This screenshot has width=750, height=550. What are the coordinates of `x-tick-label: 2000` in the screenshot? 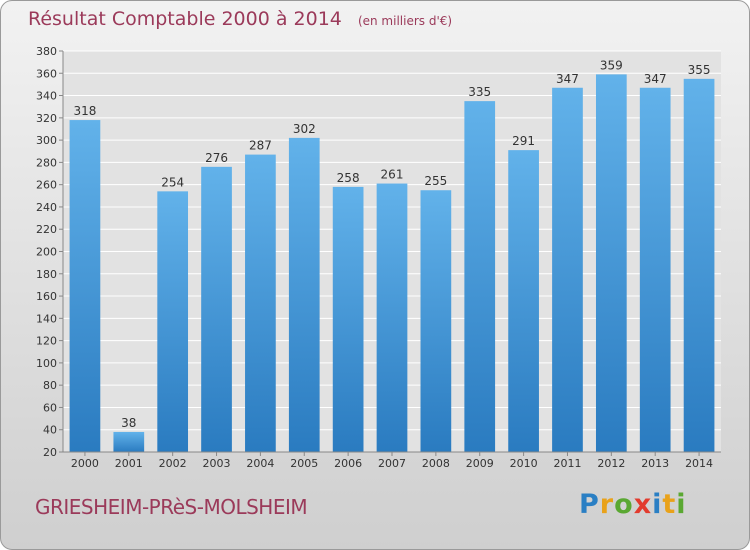 It's located at (85, 463).